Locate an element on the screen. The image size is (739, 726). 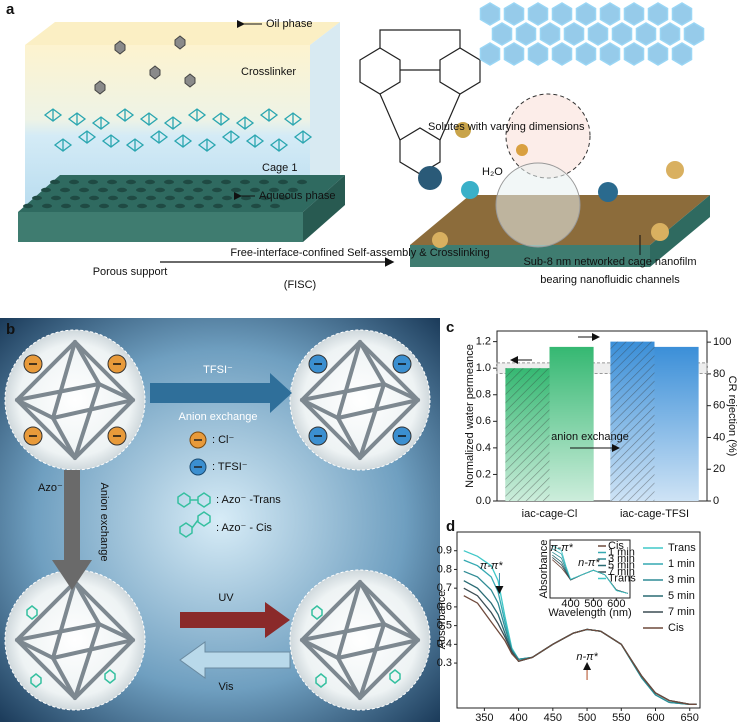
cage-1-structure is located at coordinates (420, 102).